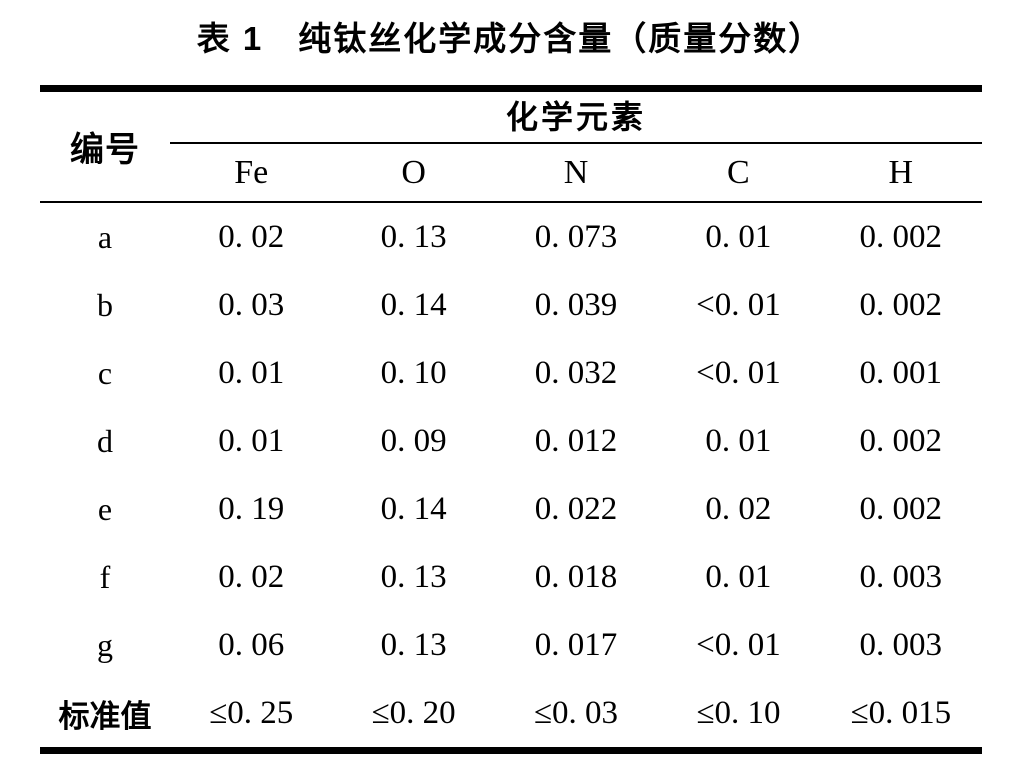 This screenshot has width=1020, height=763. I want to click on table-header: 编号 化学元素 Fe O N C H, so click(511, 147).